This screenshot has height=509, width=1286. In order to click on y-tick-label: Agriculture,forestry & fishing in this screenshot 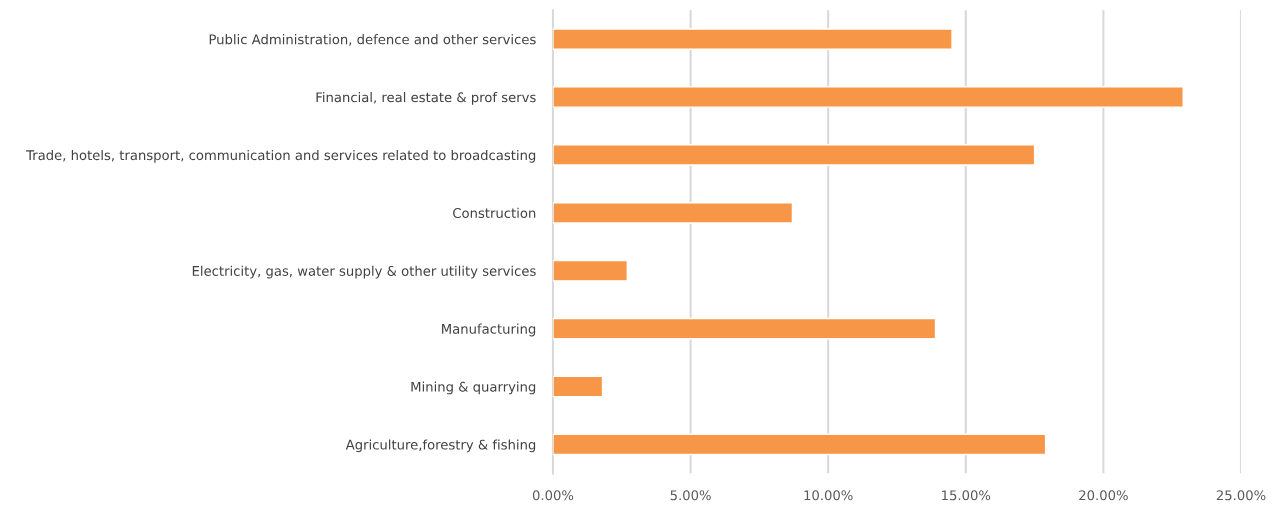, I will do `click(440, 446)`.